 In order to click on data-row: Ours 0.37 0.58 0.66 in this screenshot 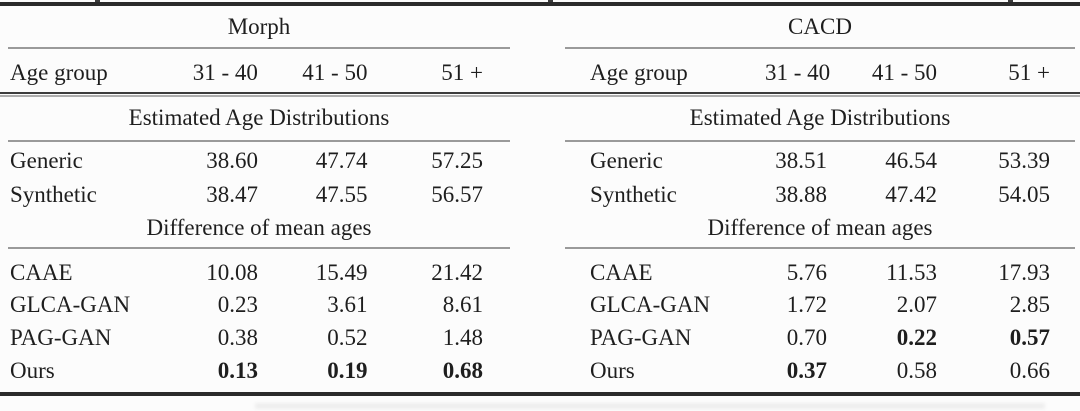, I will do `click(820, 370)`.